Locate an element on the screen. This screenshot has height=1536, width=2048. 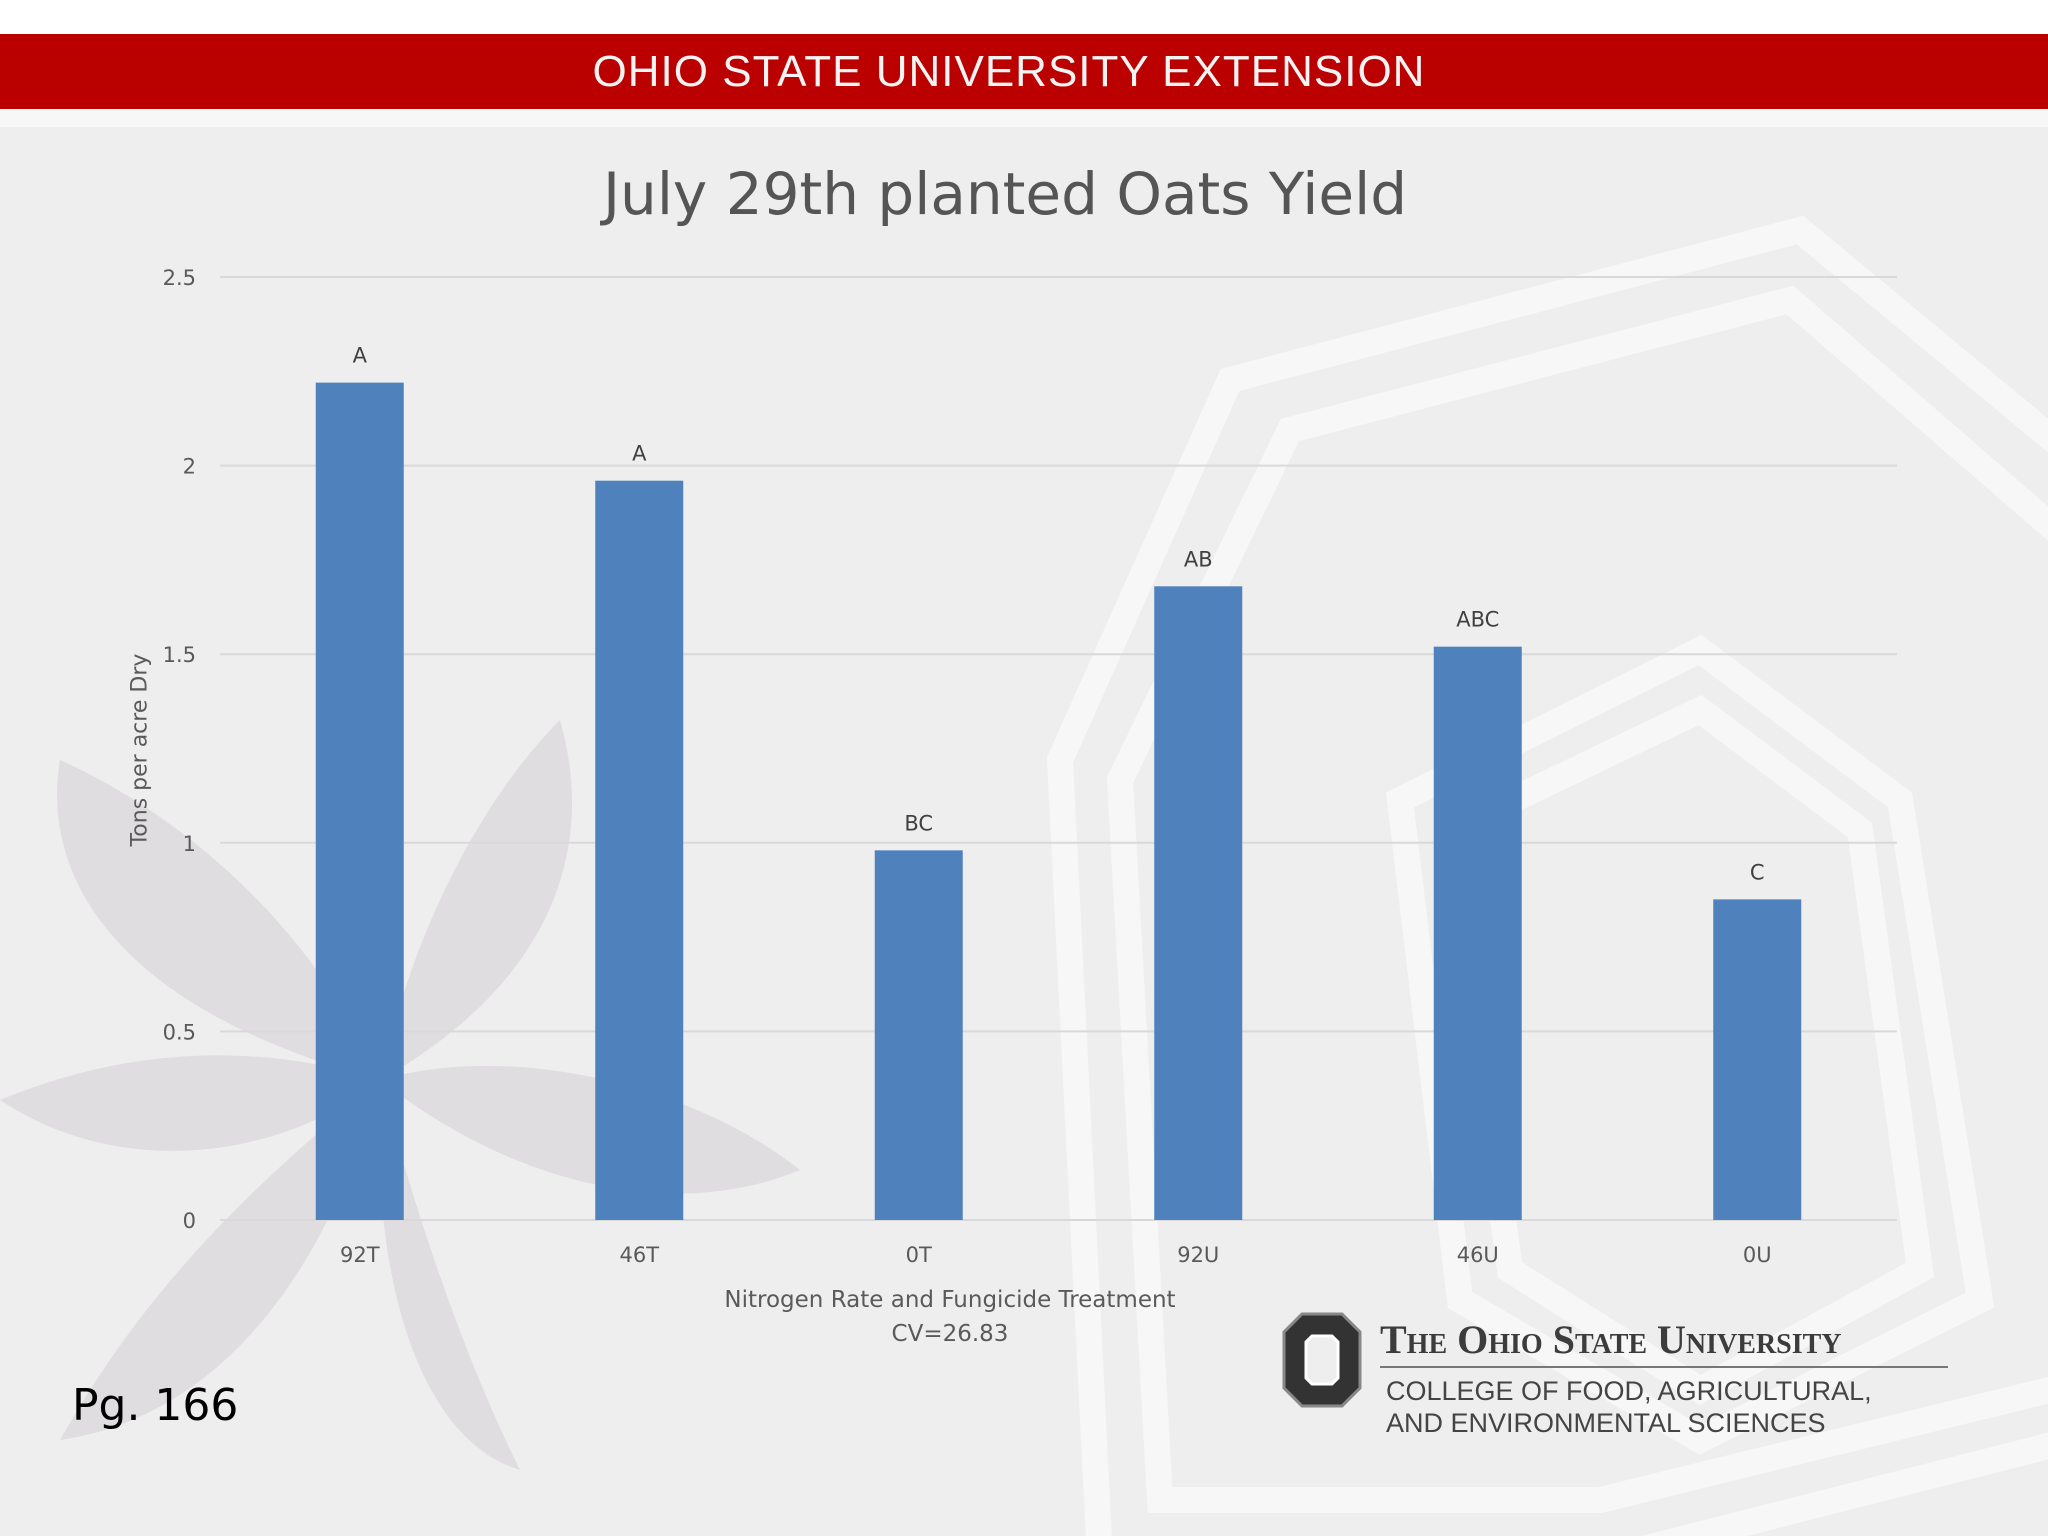
data-label: C is located at coordinates (1757, 872).